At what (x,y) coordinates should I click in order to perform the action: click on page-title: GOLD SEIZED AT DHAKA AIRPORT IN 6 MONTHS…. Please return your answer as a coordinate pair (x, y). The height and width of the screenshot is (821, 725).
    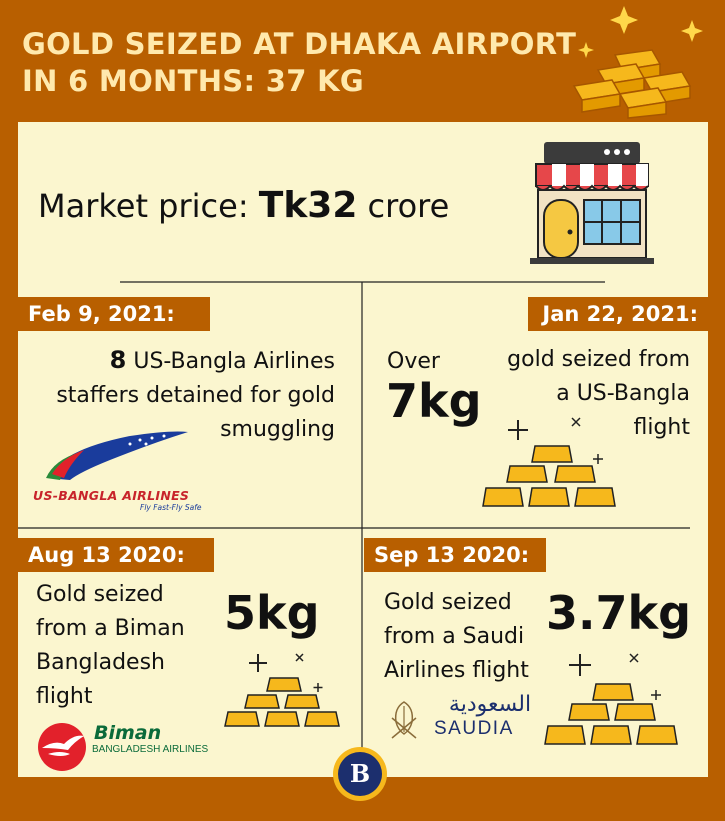
    Looking at the image, I should click on (299, 63).